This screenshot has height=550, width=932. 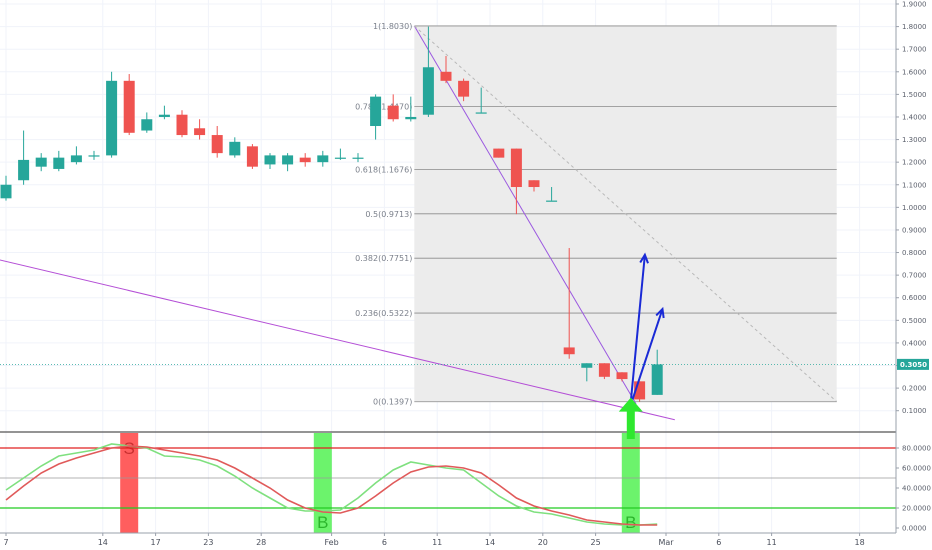 What do you see at coordinates (5, 542) in the screenshot?
I see `x-tick-label: 7` at bounding box center [5, 542].